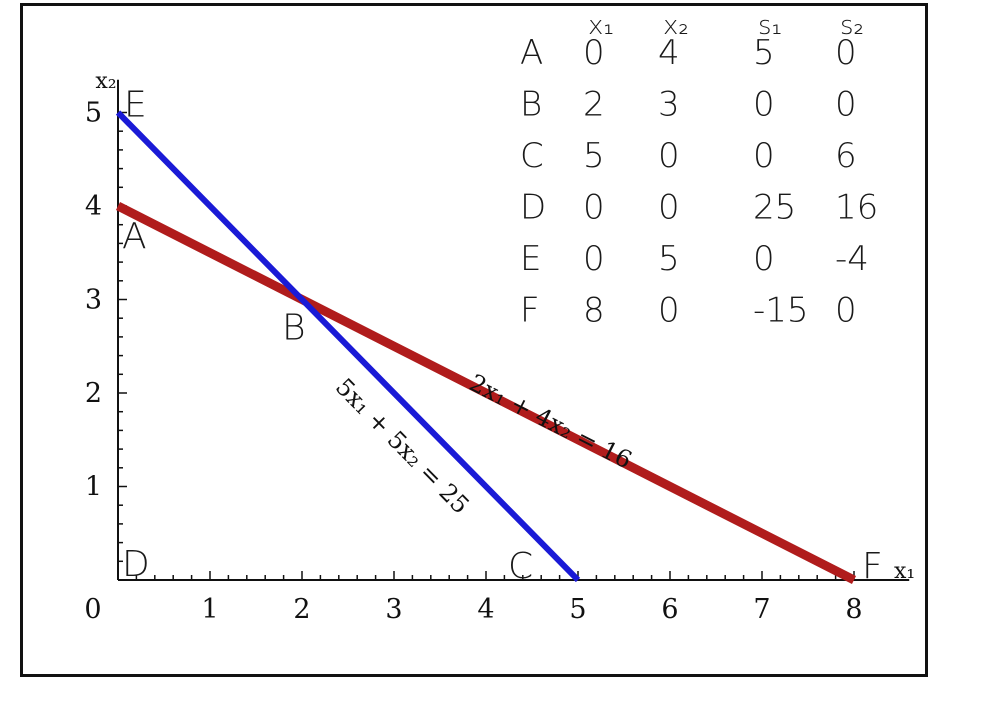 The height and width of the screenshot is (714, 1006). Describe the element at coordinates (301, 609) in the screenshot. I see `x-tick-label: 2` at that location.